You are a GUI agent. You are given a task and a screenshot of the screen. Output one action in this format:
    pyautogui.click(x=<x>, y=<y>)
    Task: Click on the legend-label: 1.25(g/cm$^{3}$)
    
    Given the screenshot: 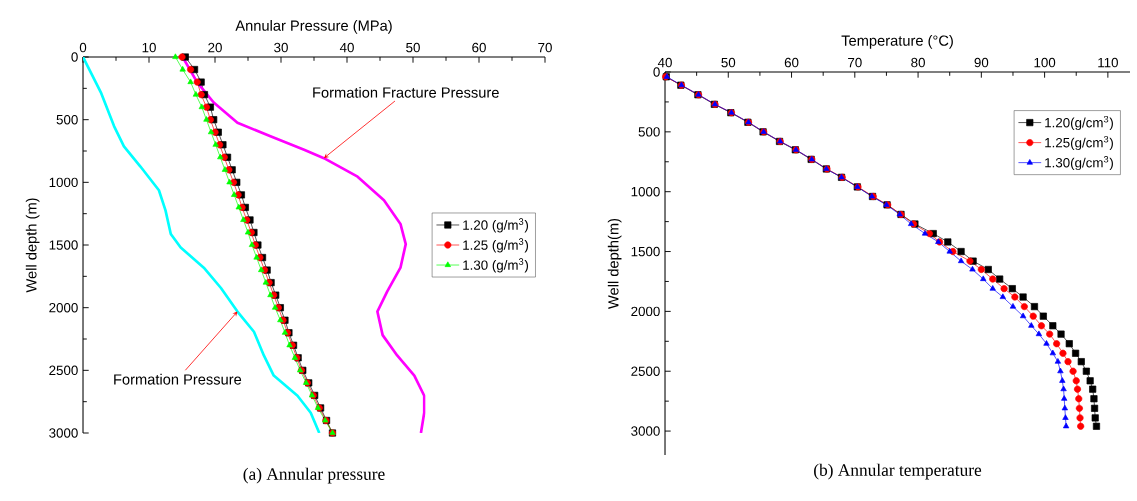 What is the action you would take?
    pyautogui.click(x=1079, y=143)
    